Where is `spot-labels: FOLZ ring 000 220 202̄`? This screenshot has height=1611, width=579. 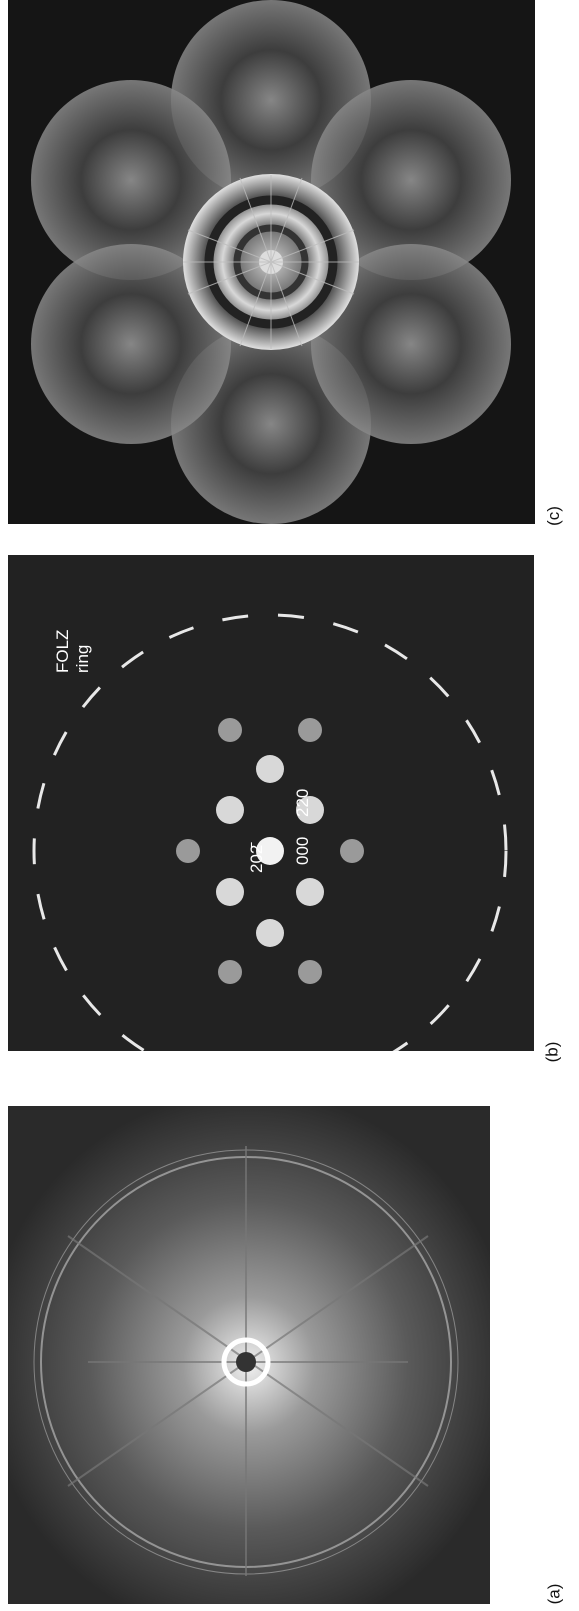
spot-labels: FOLZ ring 000 220 202̄ is located at coordinates (182, 751).